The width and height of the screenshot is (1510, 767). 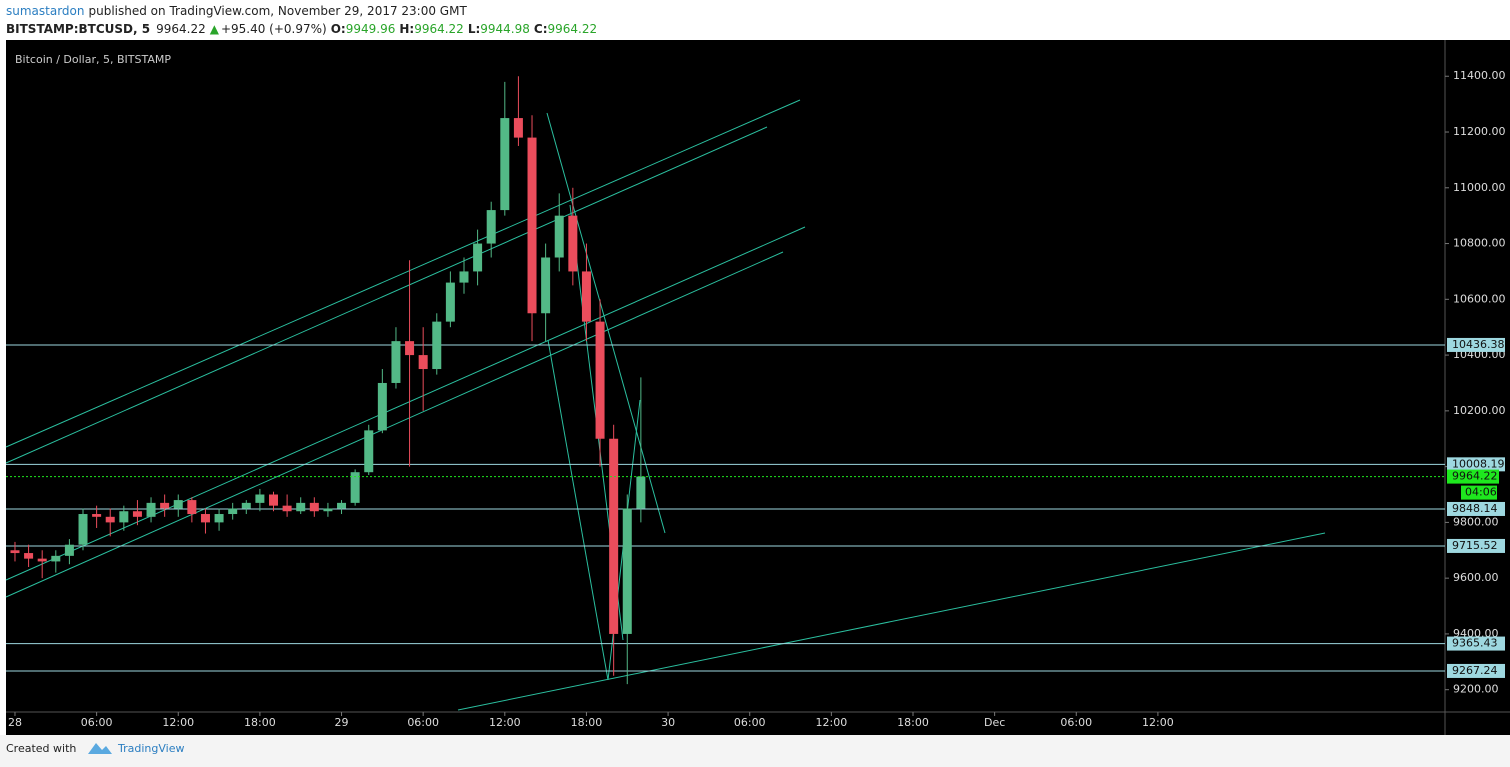 I want to click on y-tick-label: 9600.00, so click(x=1476, y=577).